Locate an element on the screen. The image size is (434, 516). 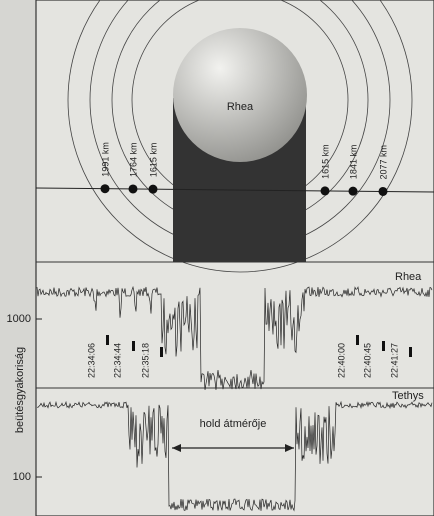
time-label: 22:34:06 is located at coordinates (91, 360).